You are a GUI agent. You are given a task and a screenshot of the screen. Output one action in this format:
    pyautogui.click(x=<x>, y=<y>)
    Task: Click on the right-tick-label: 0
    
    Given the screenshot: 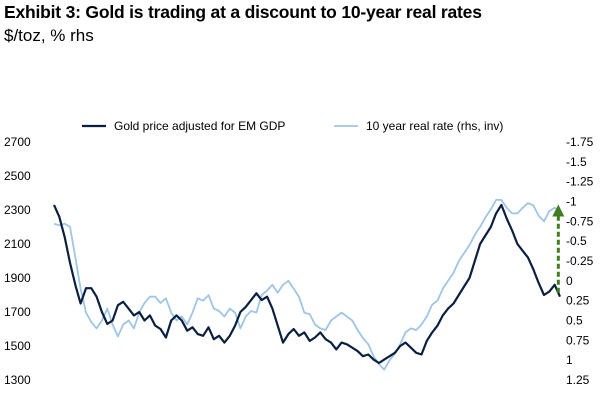 What is the action you would take?
    pyautogui.click(x=569, y=281)
    